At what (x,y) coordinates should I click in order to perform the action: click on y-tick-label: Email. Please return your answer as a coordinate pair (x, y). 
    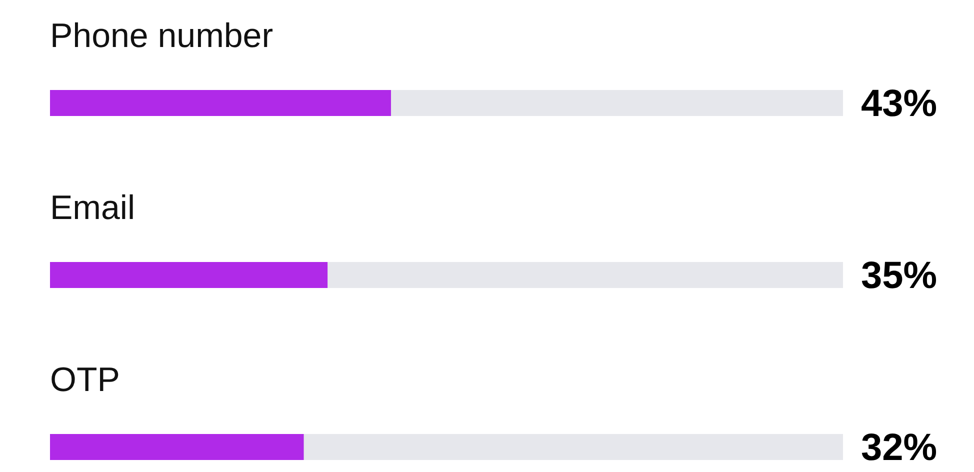
    Looking at the image, I should click on (93, 208).